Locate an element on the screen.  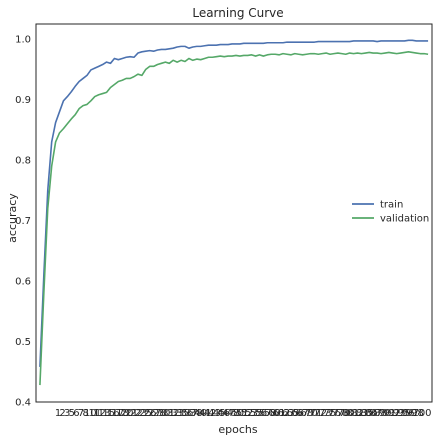
y-tick-label: 0.6 is located at coordinates (23, 282).